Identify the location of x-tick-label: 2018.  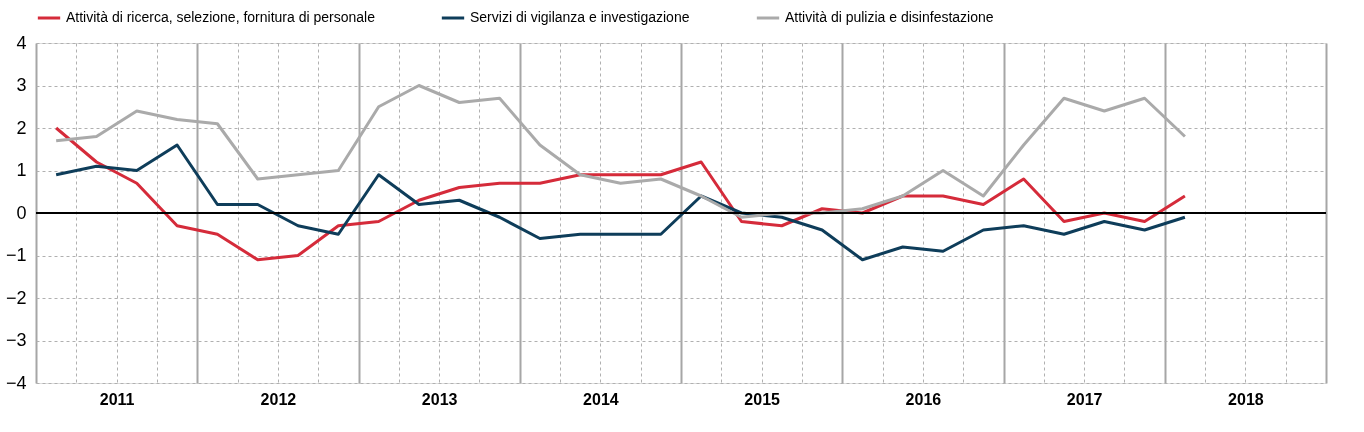
(1246, 399).